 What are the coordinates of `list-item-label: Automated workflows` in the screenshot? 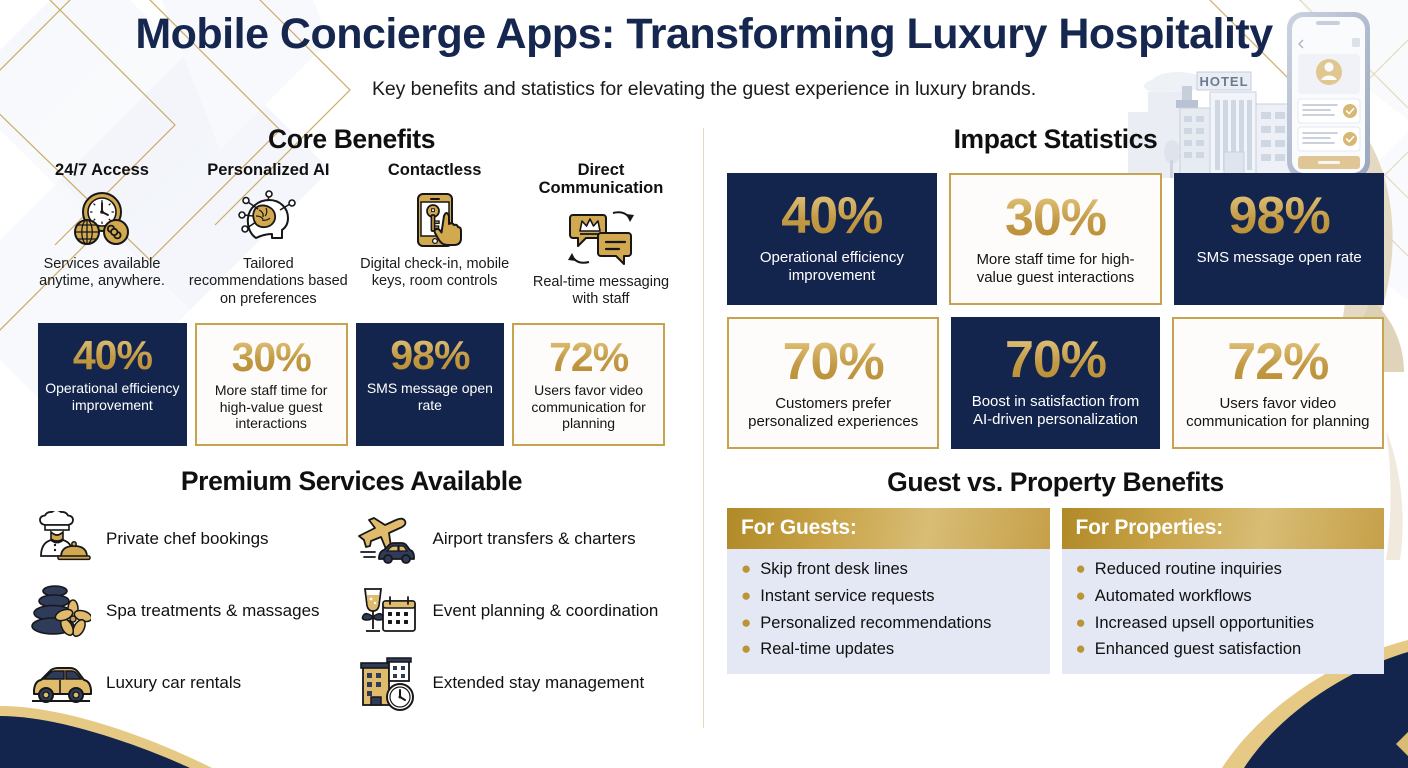 It's located at (1173, 595).